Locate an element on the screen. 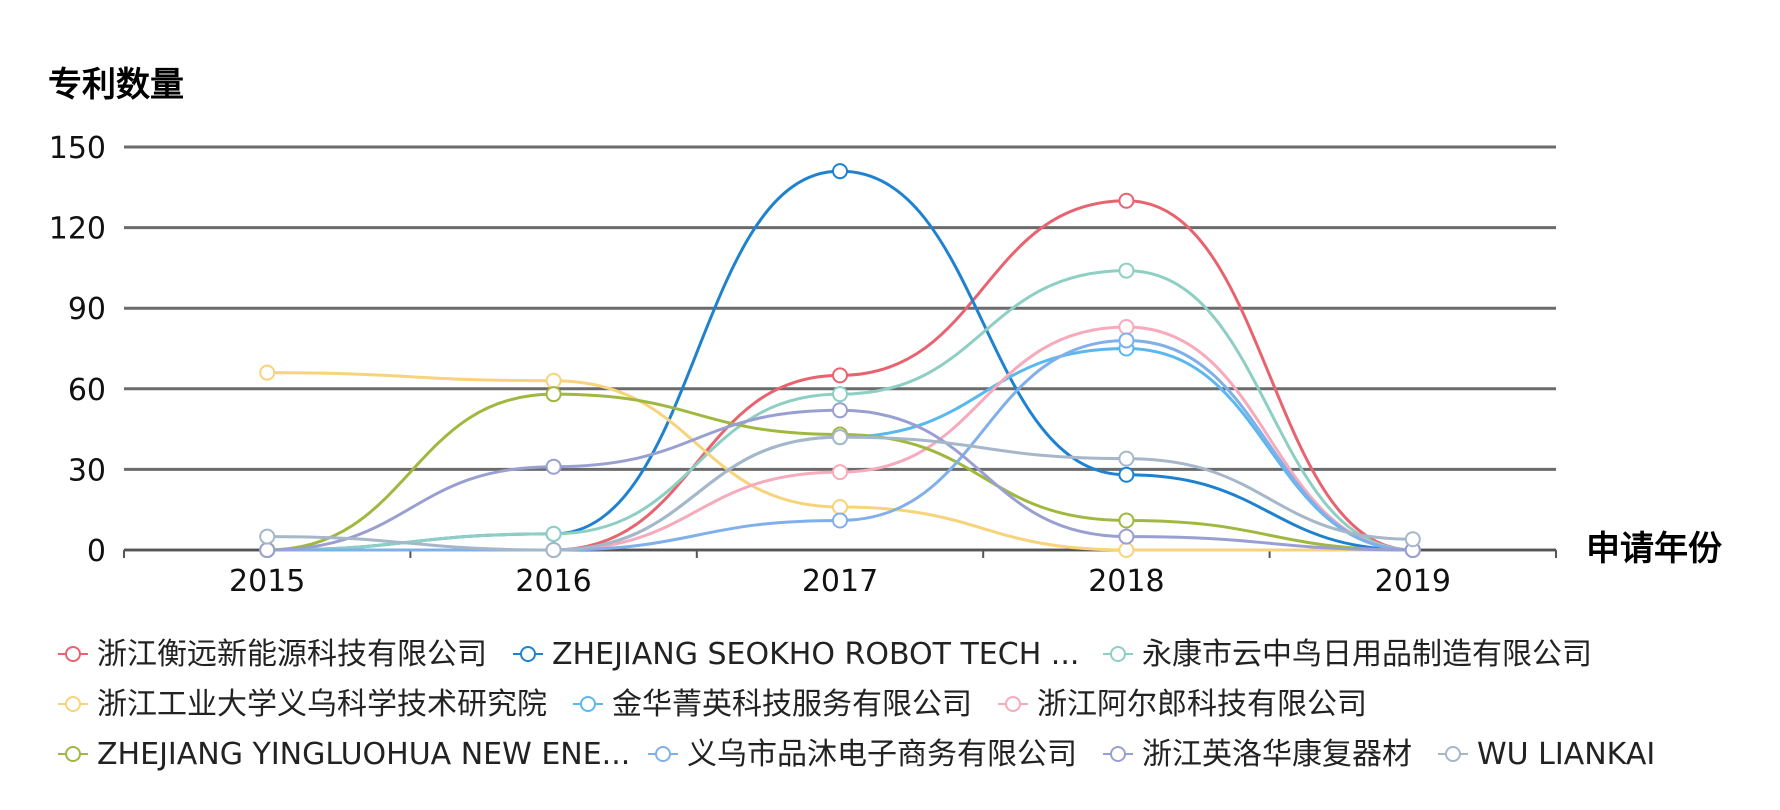 The width and height of the screenshot is (1780, 810). y-tick-label: 150 is located at coordinates (77, 148).